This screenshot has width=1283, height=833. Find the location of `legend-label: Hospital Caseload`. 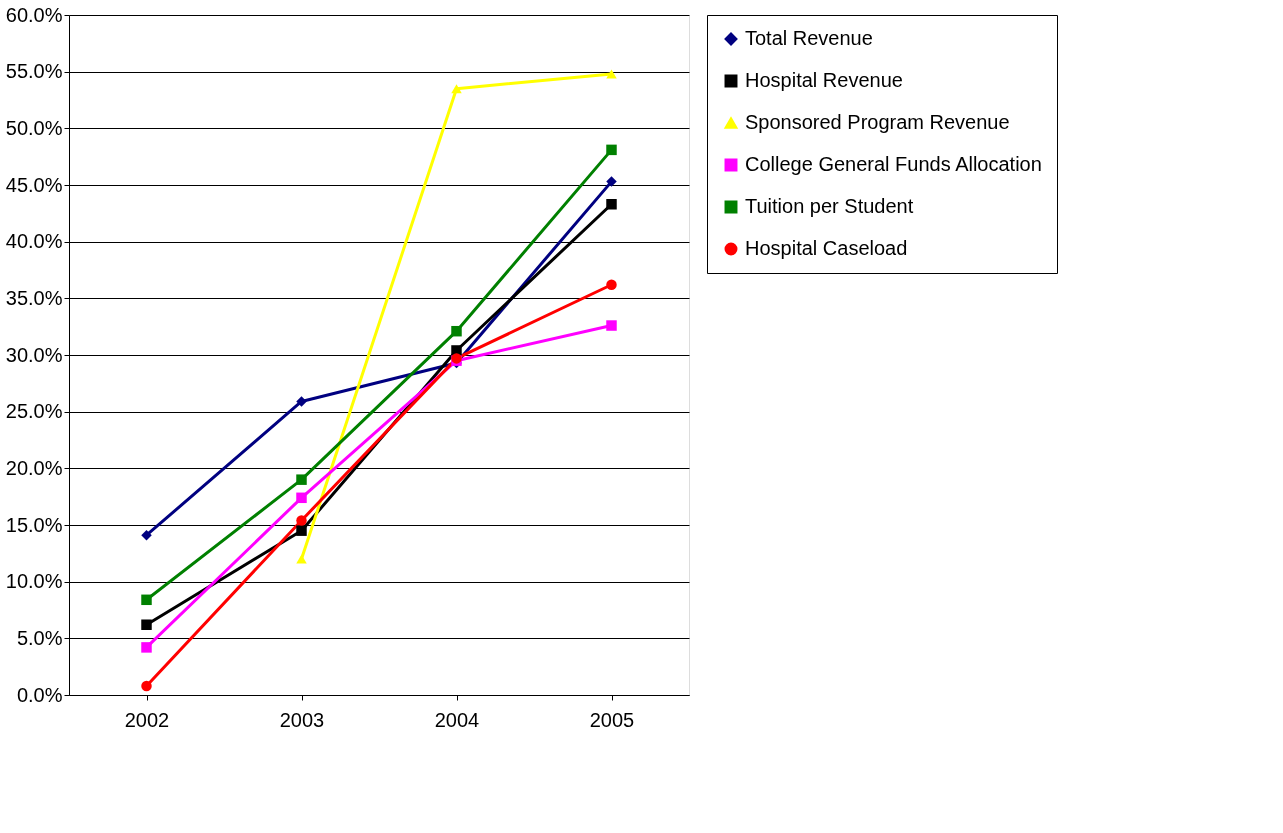

legend-label: Hospital Caseload is located at coordinates (826, 248).